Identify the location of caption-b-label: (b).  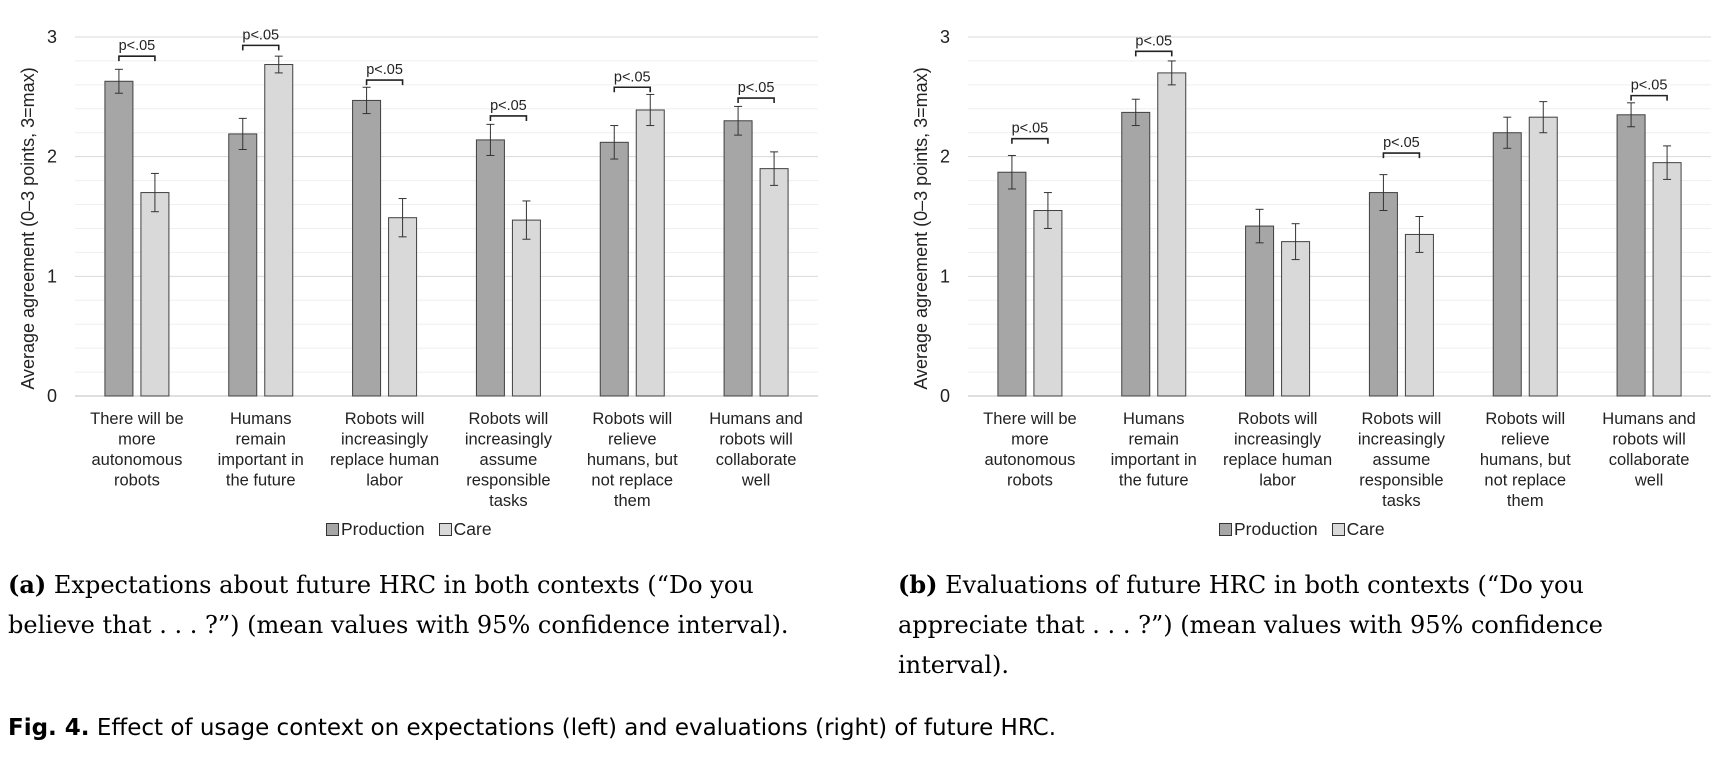
(918, 584).